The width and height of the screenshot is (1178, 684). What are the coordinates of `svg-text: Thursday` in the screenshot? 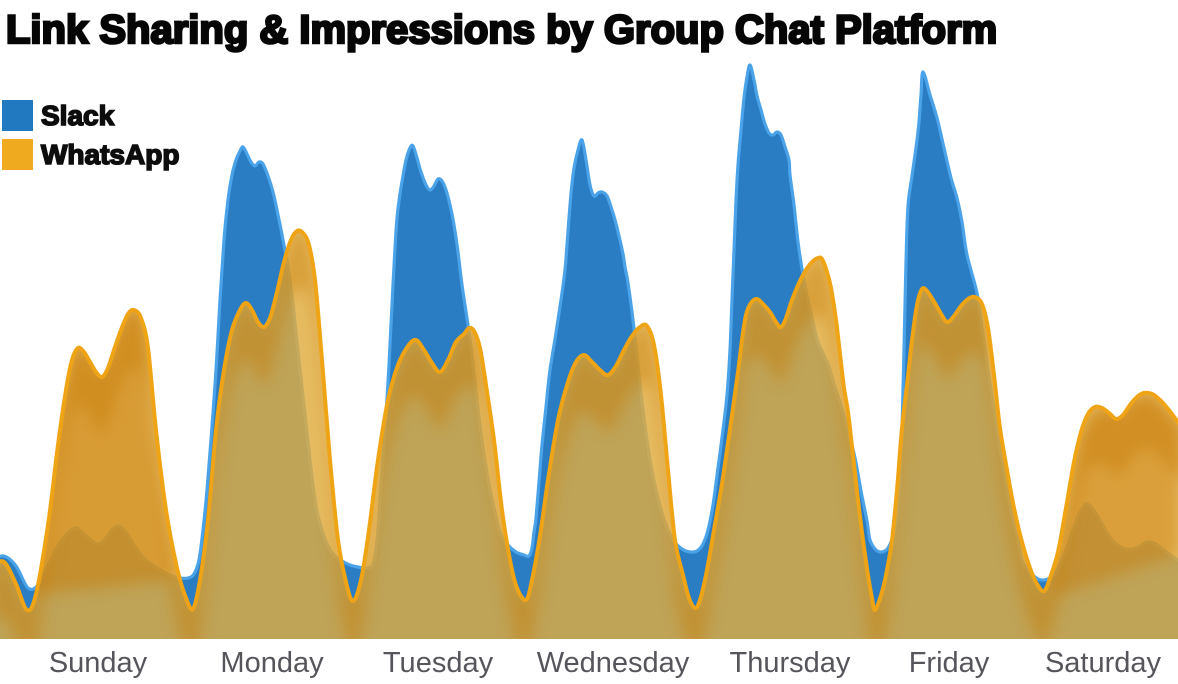 It's located at (790, 663).